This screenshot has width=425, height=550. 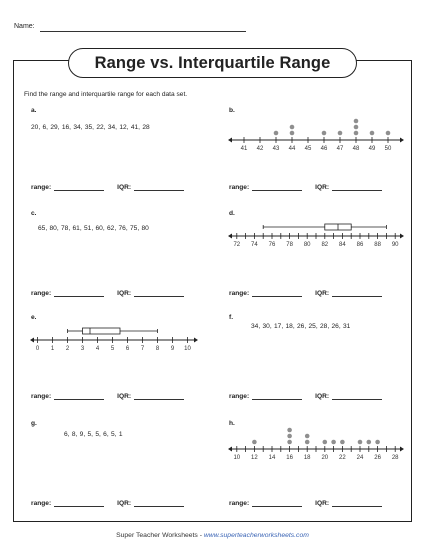 I want to click on name-label: Name:, so click(x=24, y=26).